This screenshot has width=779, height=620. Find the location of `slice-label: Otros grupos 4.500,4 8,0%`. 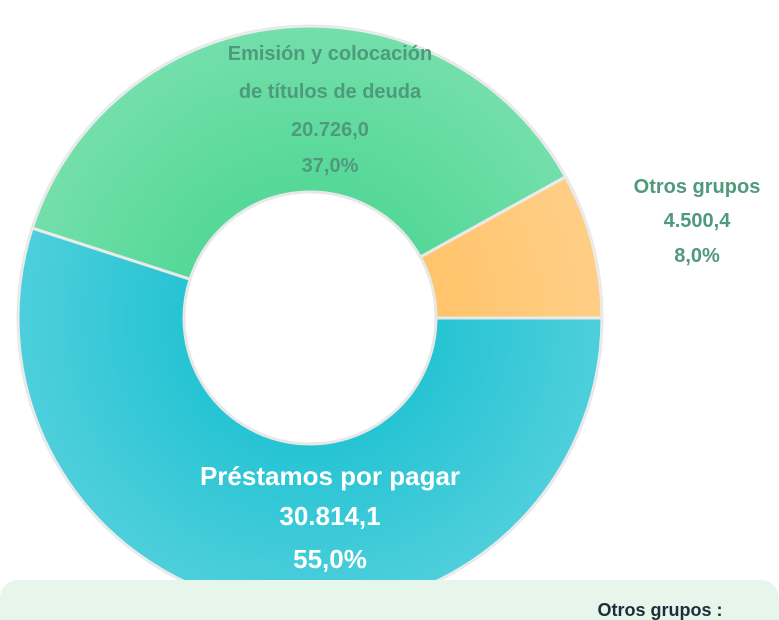

slice-label: Otros grupos 4.500,4 8,0% is located at coordinates (697, 221).